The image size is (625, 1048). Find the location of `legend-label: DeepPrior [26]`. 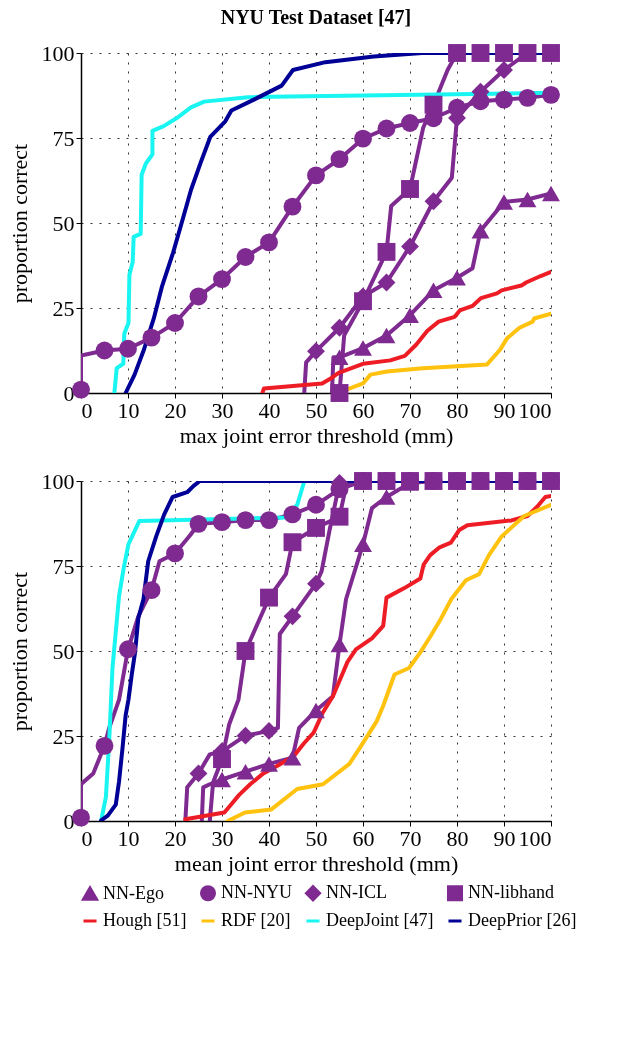

legend-label: DeepPrior [26] is located at coordinates (522, 920).